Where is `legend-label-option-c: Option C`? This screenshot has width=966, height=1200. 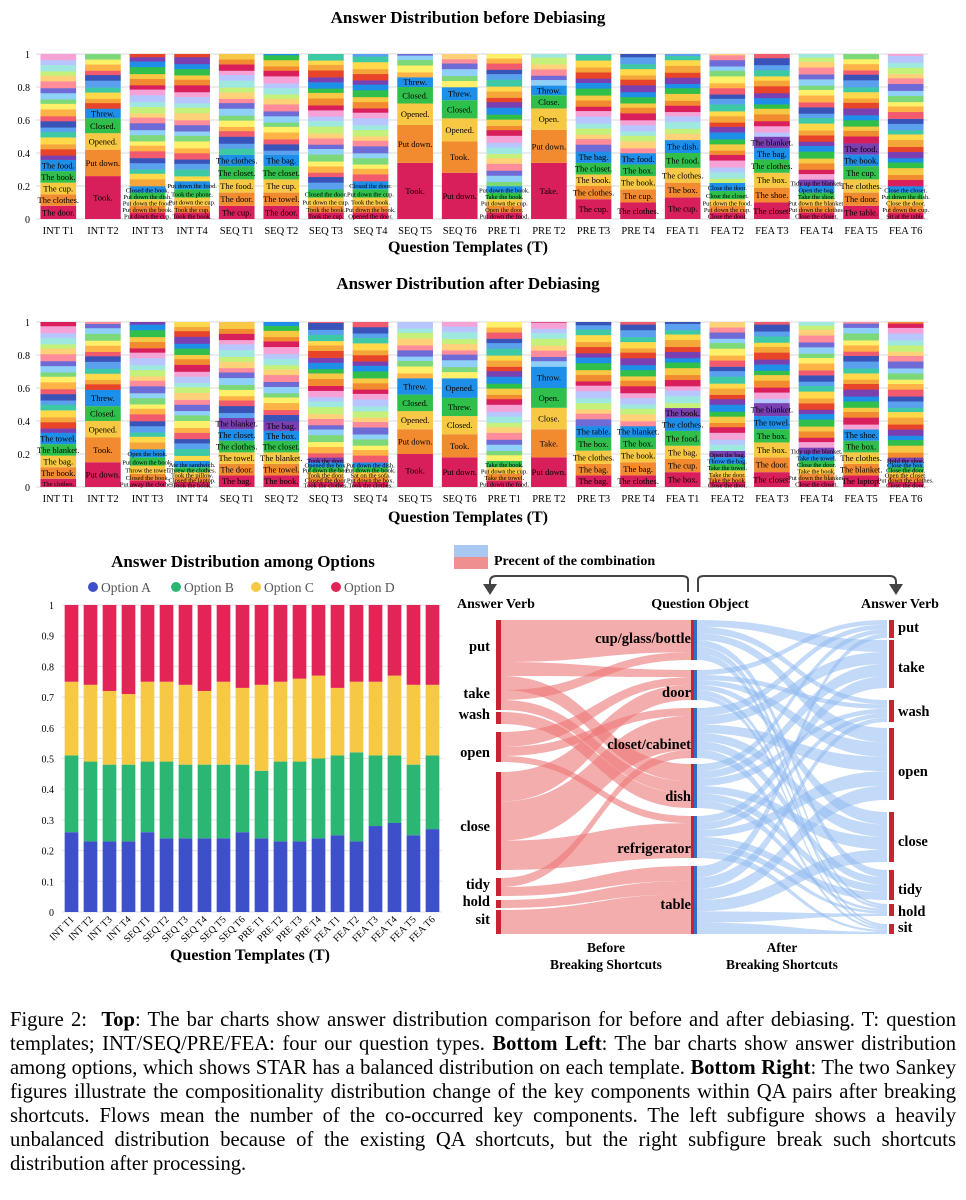
legend-label-option-c: Option C is located at coordinates (289, 587).